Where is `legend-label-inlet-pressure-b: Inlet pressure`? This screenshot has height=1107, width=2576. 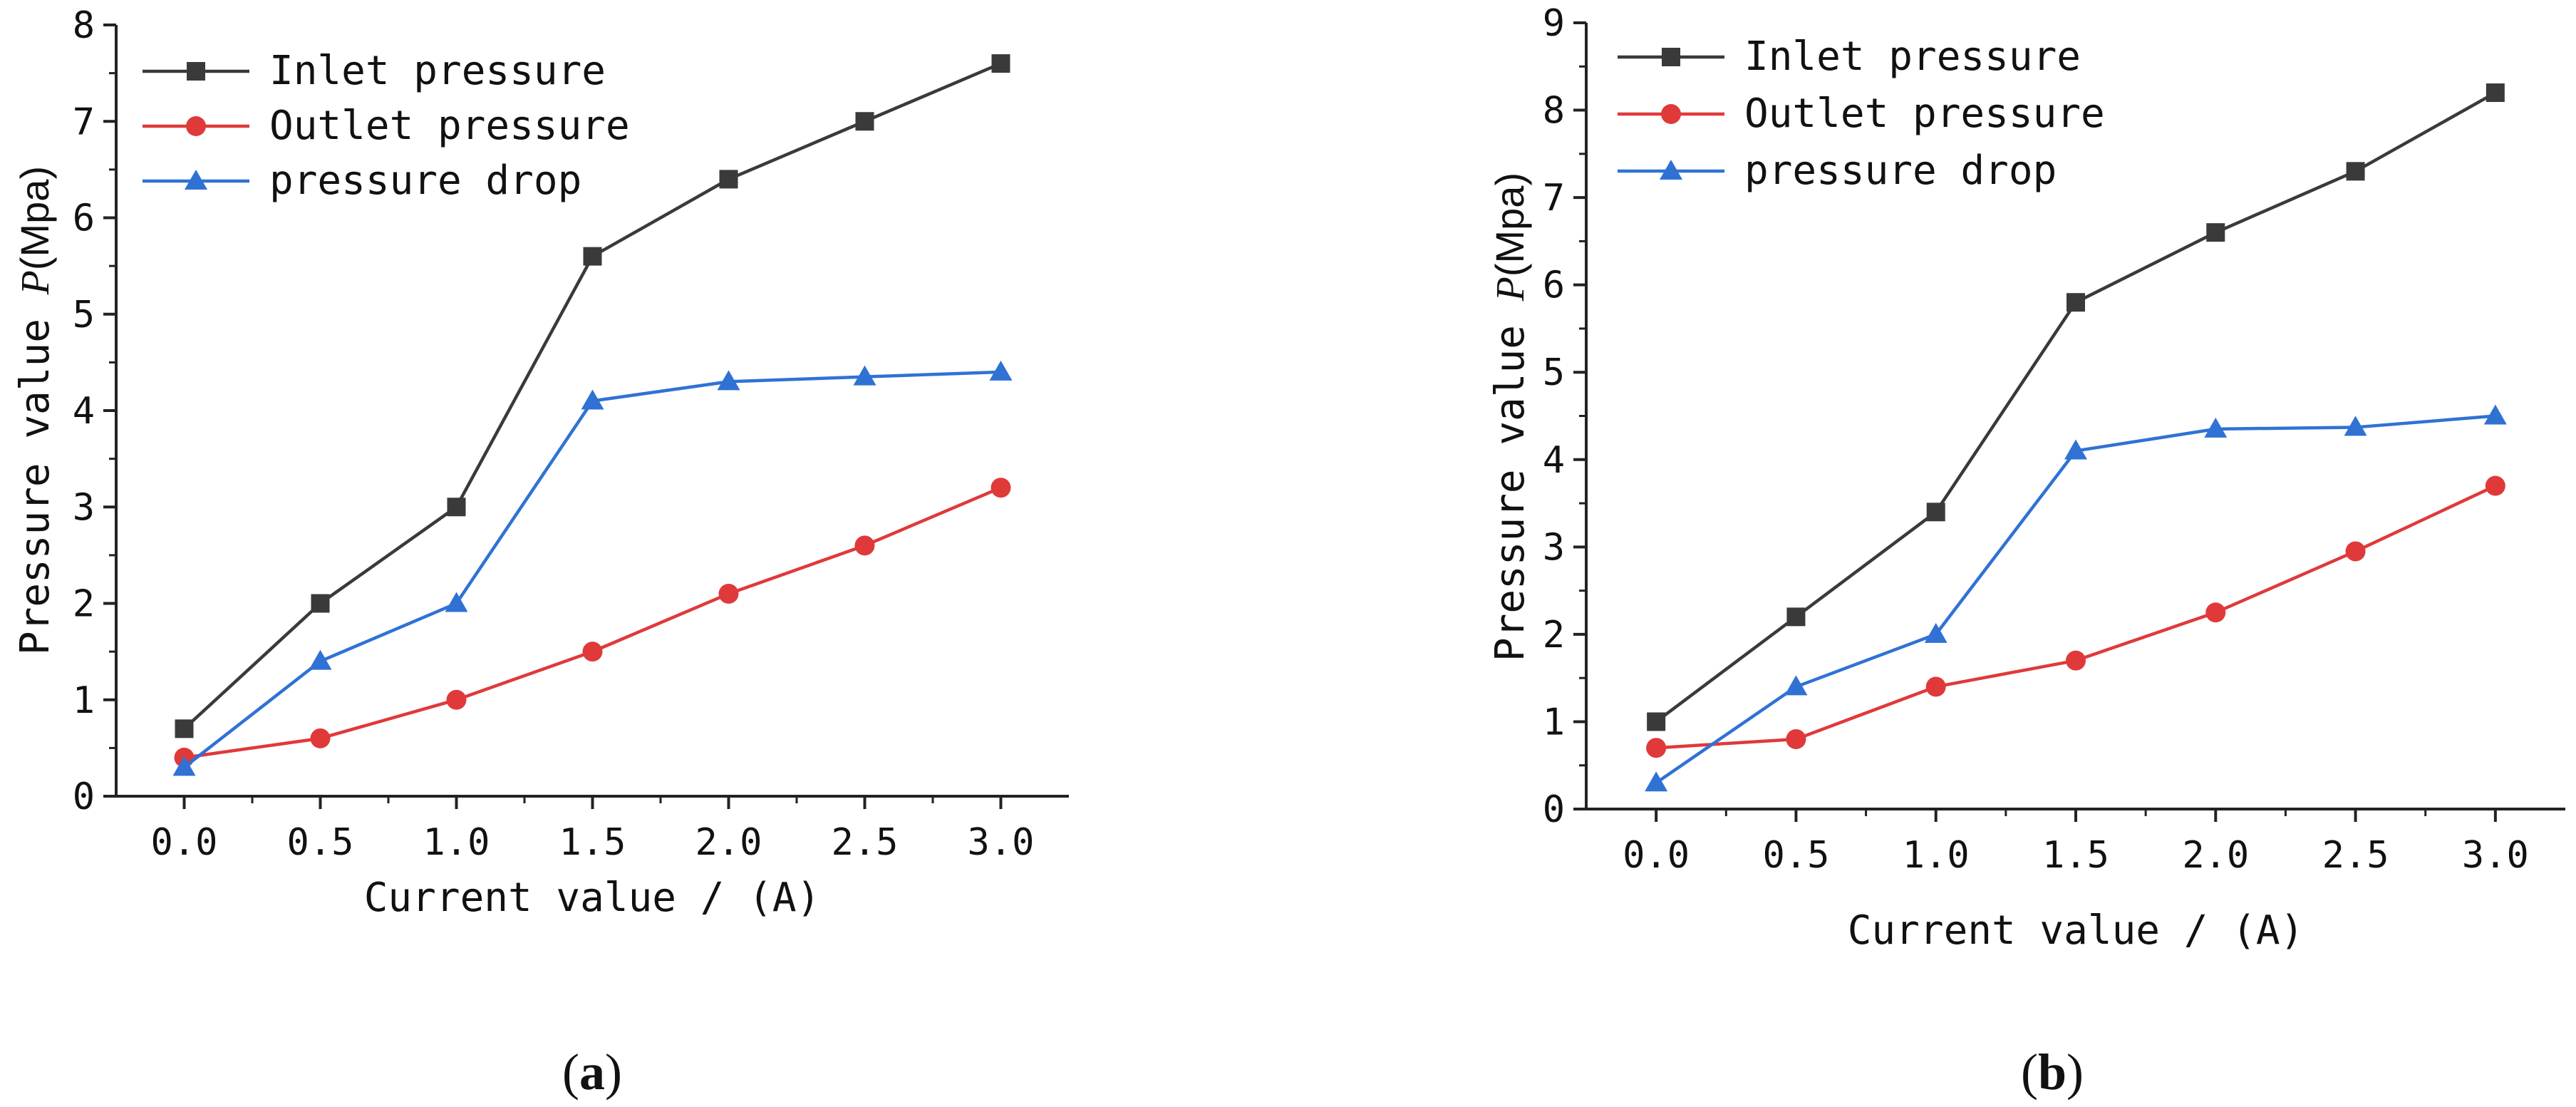 legend-label-inlet-pressure-b: Inlet pressure is located at coordinates (1913, 57).